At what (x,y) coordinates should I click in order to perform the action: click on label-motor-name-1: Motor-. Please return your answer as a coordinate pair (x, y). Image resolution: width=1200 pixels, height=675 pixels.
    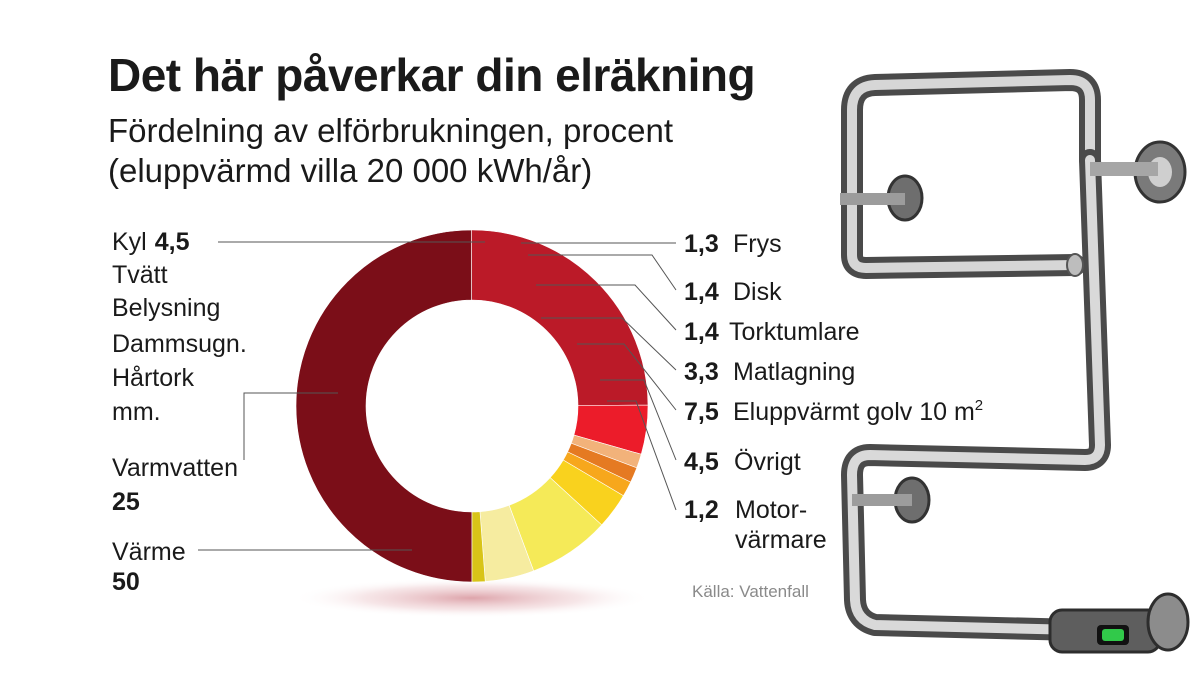
    Looking at the image, I should click on (771, 510).